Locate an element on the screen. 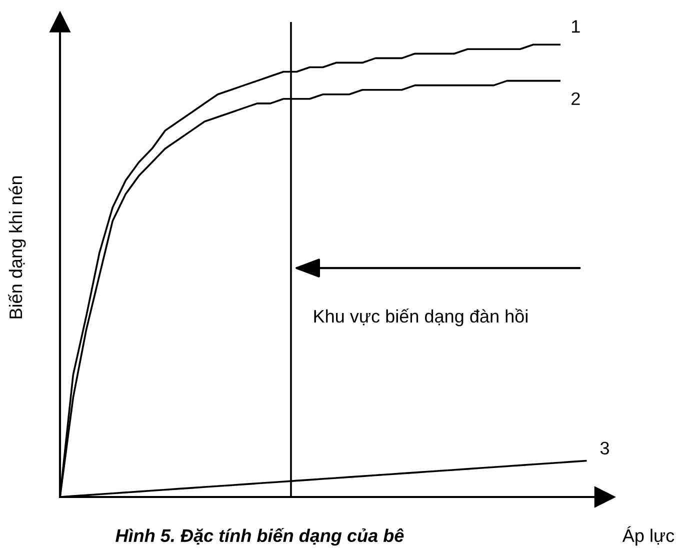 This screenshot has width=678, height=550. series-label: 1 is located at coordinates (576, 26).